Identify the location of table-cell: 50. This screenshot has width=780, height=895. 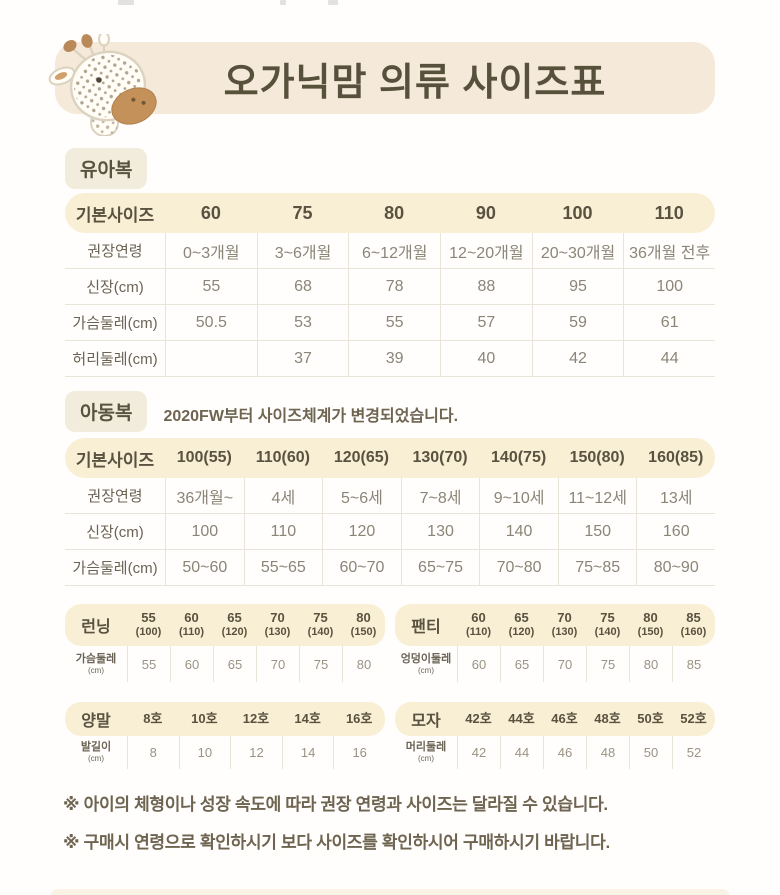
(650, 752).